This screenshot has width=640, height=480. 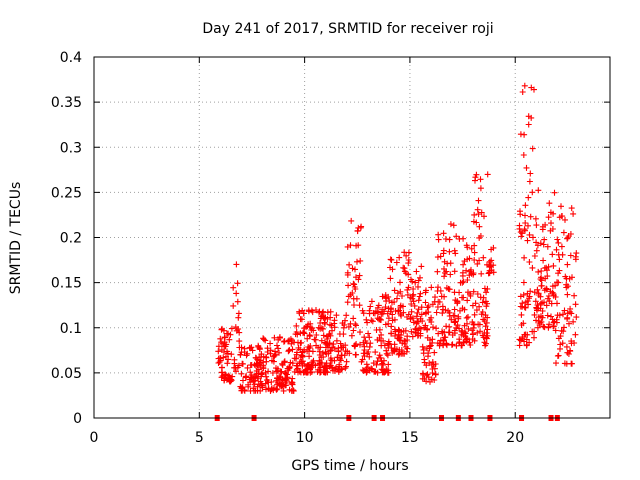 I want to click on x-tick-label: 15, so click(x=410, y=438).